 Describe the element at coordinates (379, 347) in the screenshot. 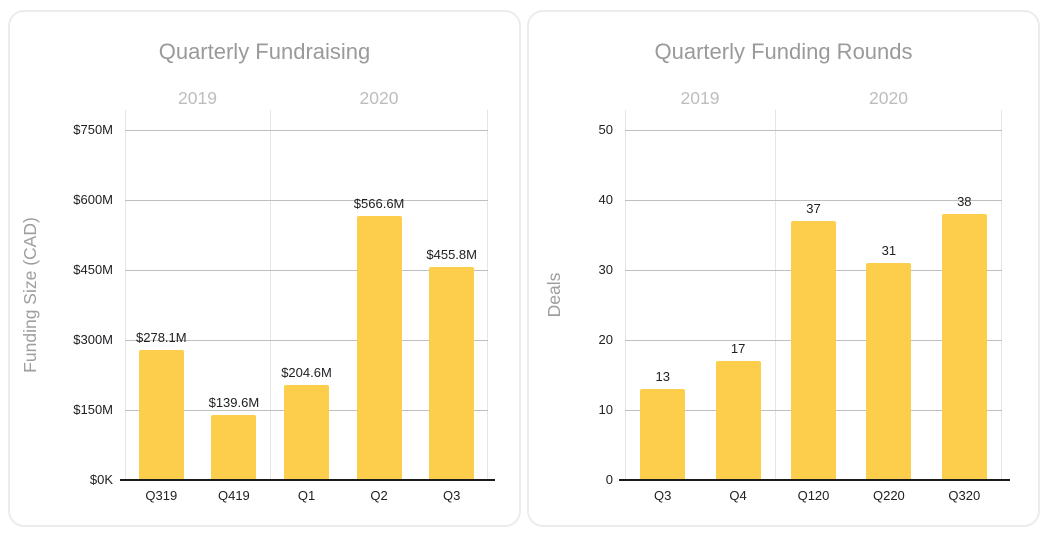

I see `bar-q2` at that location.